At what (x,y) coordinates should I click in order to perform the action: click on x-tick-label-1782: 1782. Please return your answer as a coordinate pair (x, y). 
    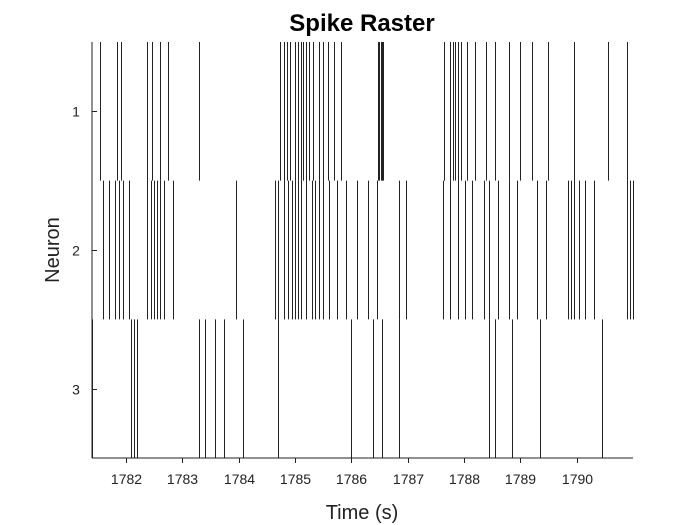
    Looking at the image, I should click on (126, 479).